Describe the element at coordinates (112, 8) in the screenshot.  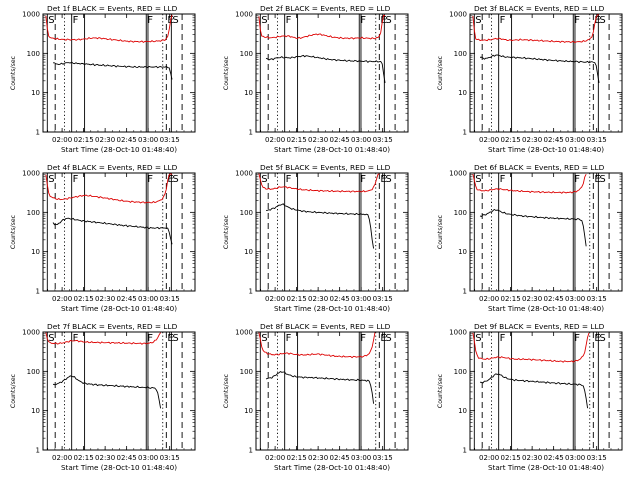
I see `panel-title: Det 1f BLACK = Events, RED = LLD` at that location.